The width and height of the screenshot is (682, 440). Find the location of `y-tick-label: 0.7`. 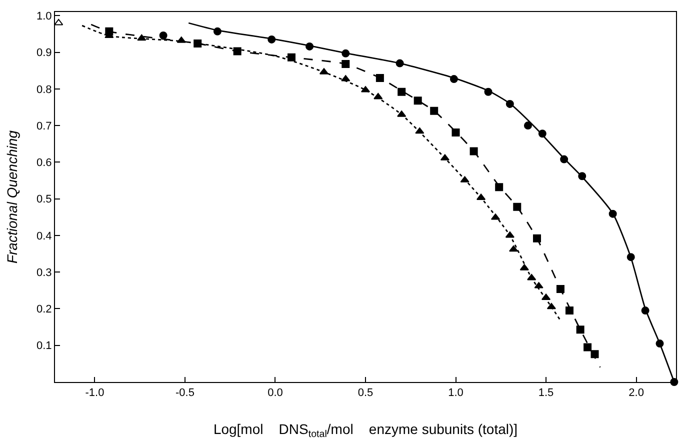

y-tick-label: 0.7 is located at coordinates (44, 126).